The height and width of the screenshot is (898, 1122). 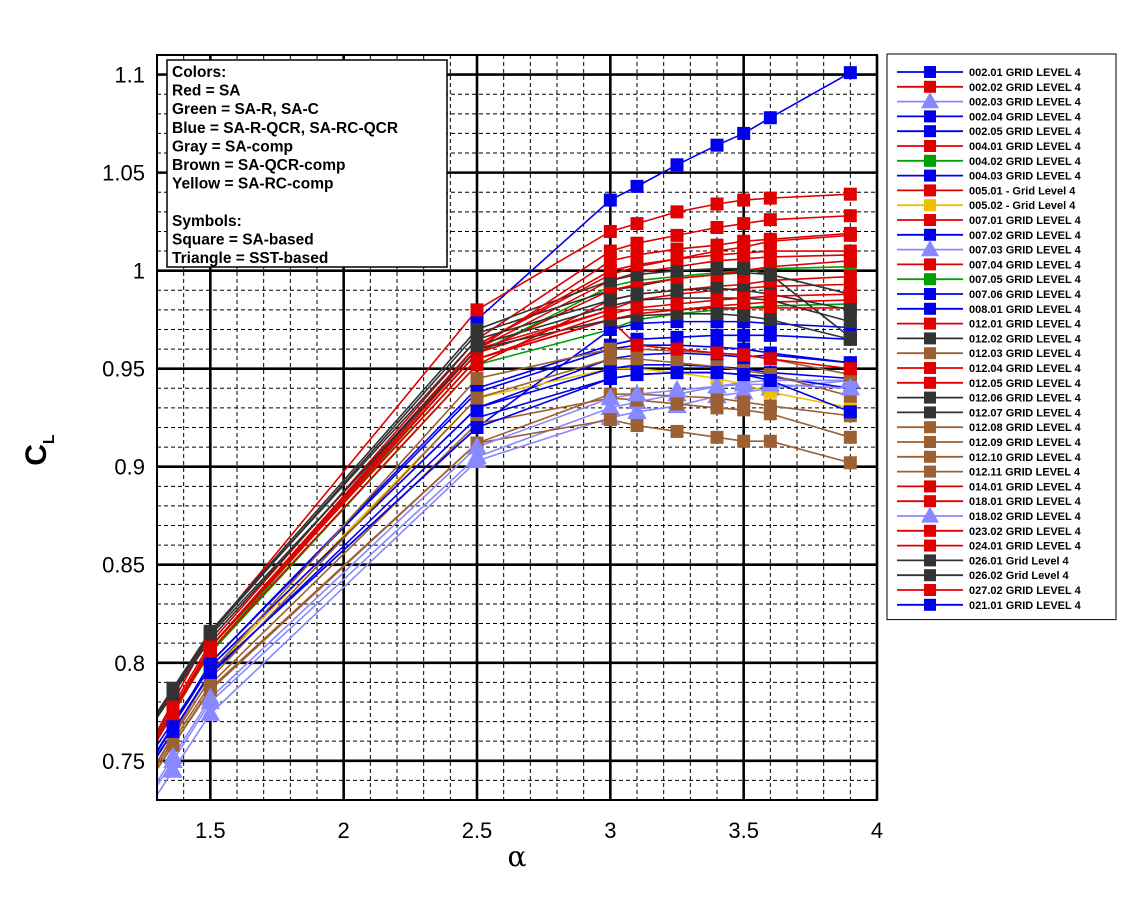 What do you see at coordinates (989, 131) in the screenshot?
I see `legend-item: 002.05 GRID LEVEL 4` at bounding box center [989, 131].